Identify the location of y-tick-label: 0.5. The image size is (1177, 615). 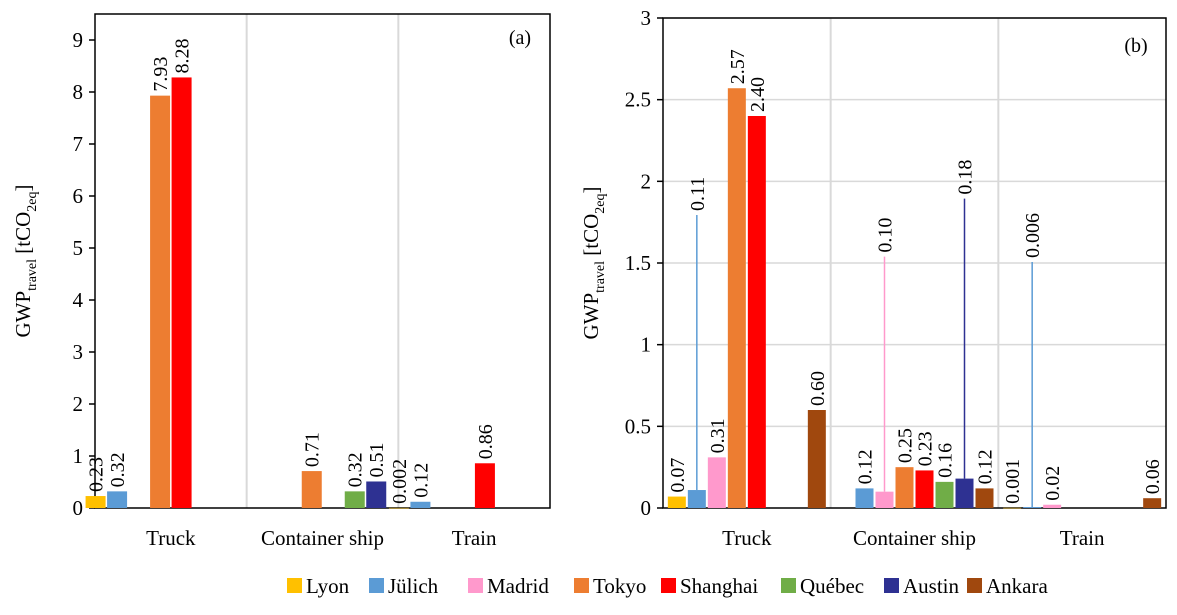
(638, 426).